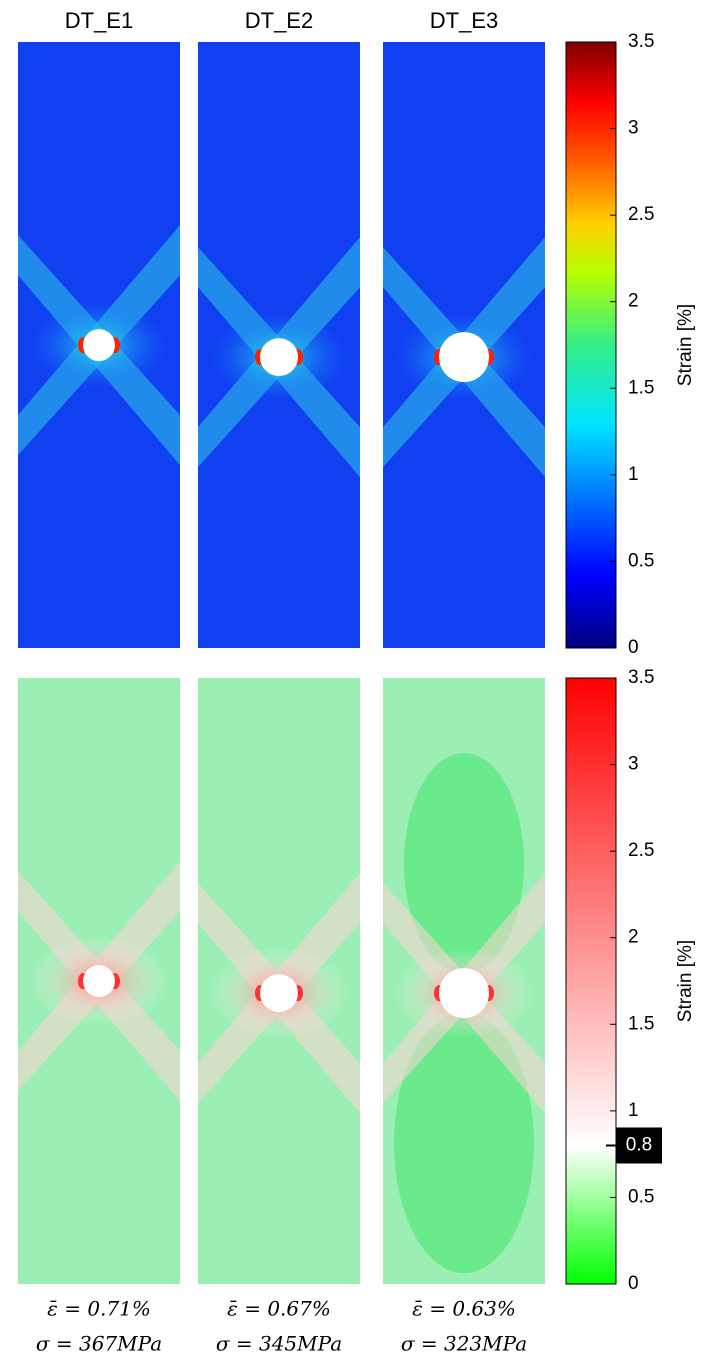 This screenshot has height=1369, width=708. I want to click on strain-caption: ε̄ = 0.63%, so click(464, 1309).